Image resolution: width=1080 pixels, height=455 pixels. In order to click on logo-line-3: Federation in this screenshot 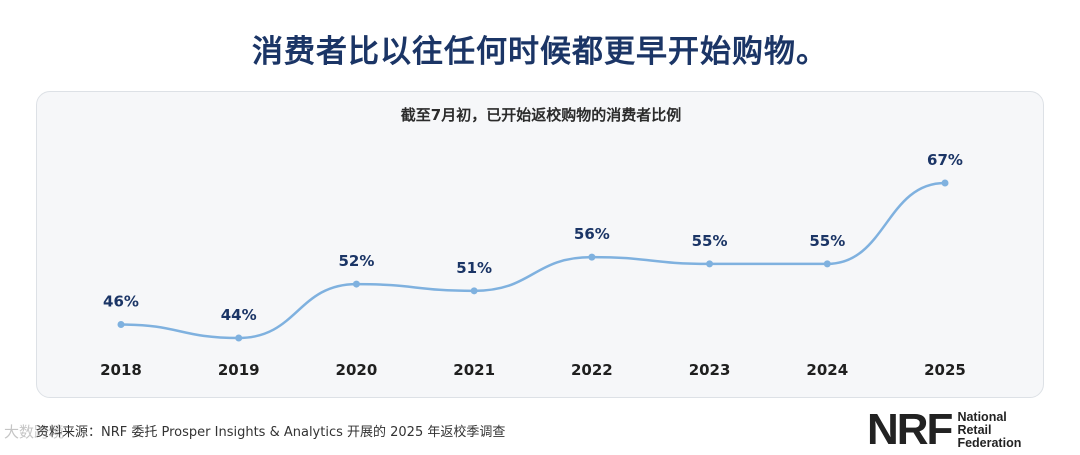, I will do `click(989, 442)`.